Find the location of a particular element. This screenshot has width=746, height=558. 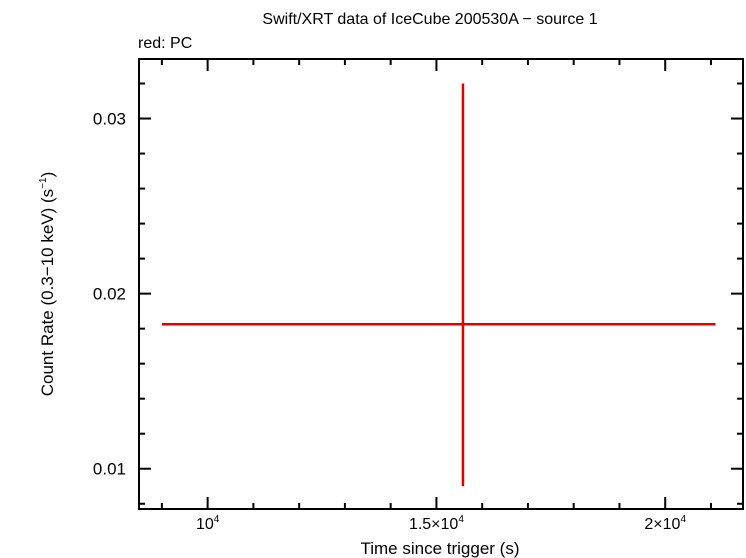

y-axis-label-main: Count Rate (0.3−10 keV) (s is located at coordinates (47, 292).